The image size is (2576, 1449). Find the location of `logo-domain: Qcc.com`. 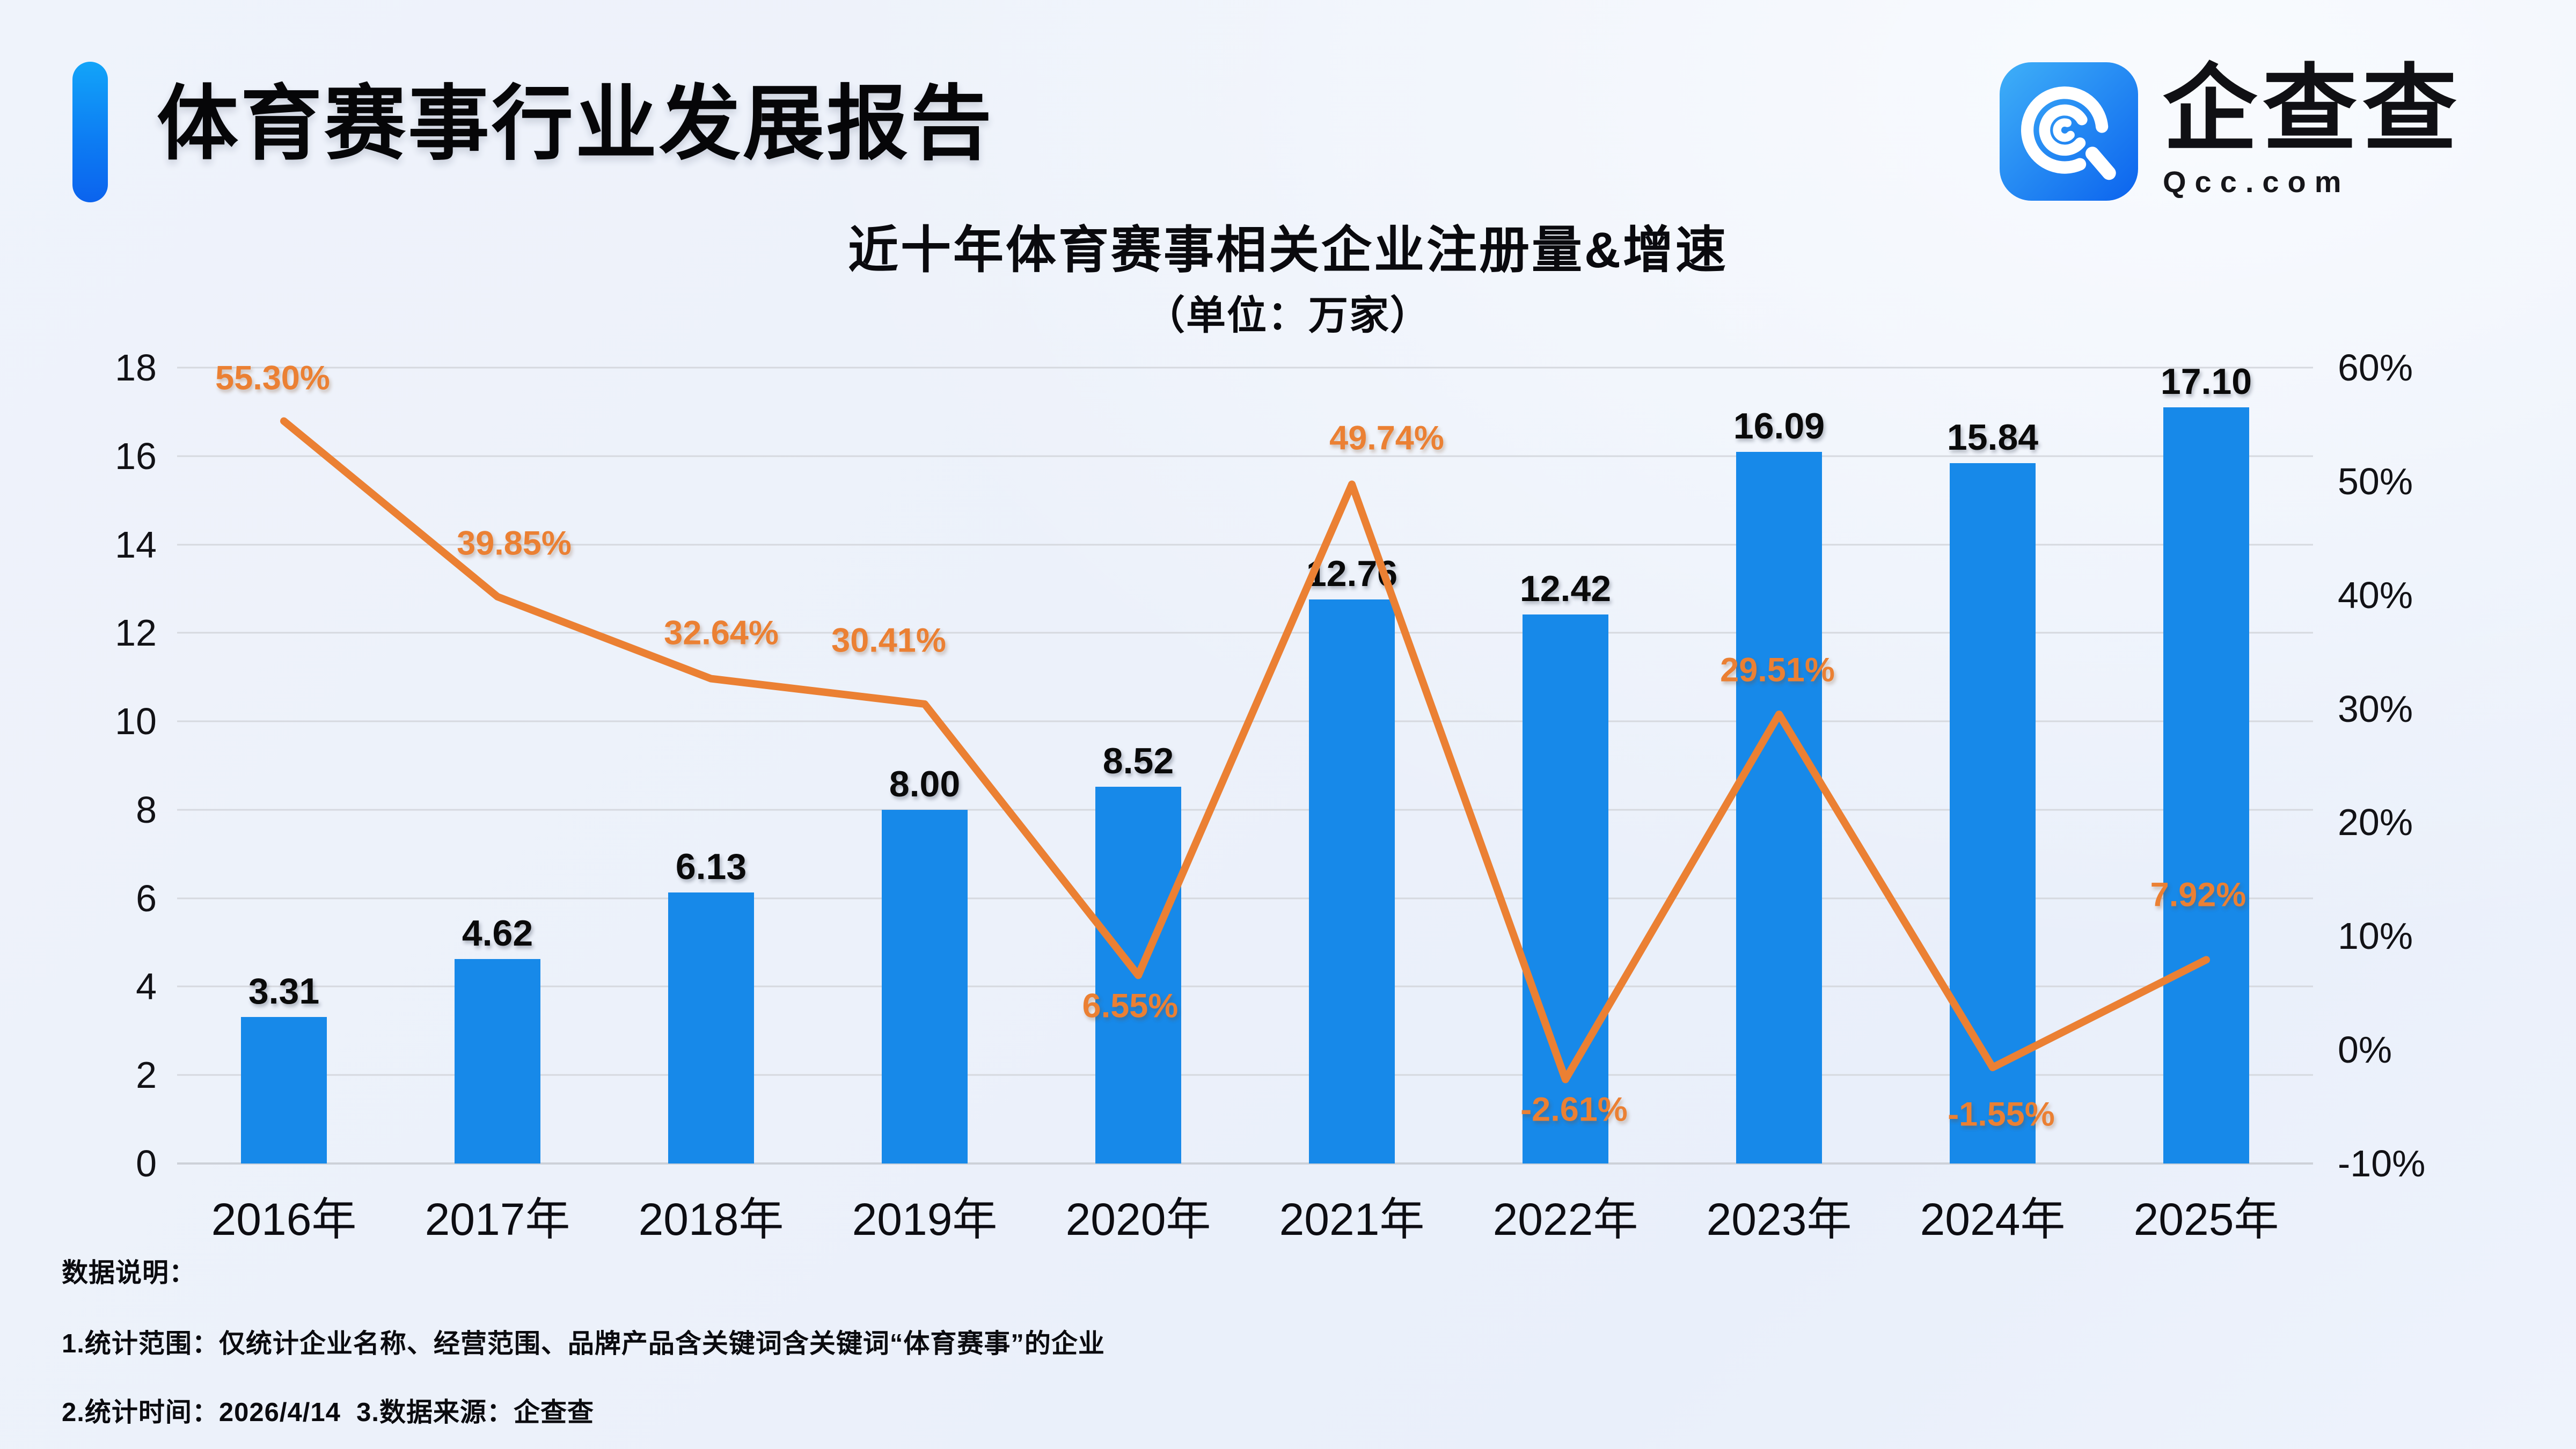

logo-domain: Qcc.com is located at coordinates (2256, 182).